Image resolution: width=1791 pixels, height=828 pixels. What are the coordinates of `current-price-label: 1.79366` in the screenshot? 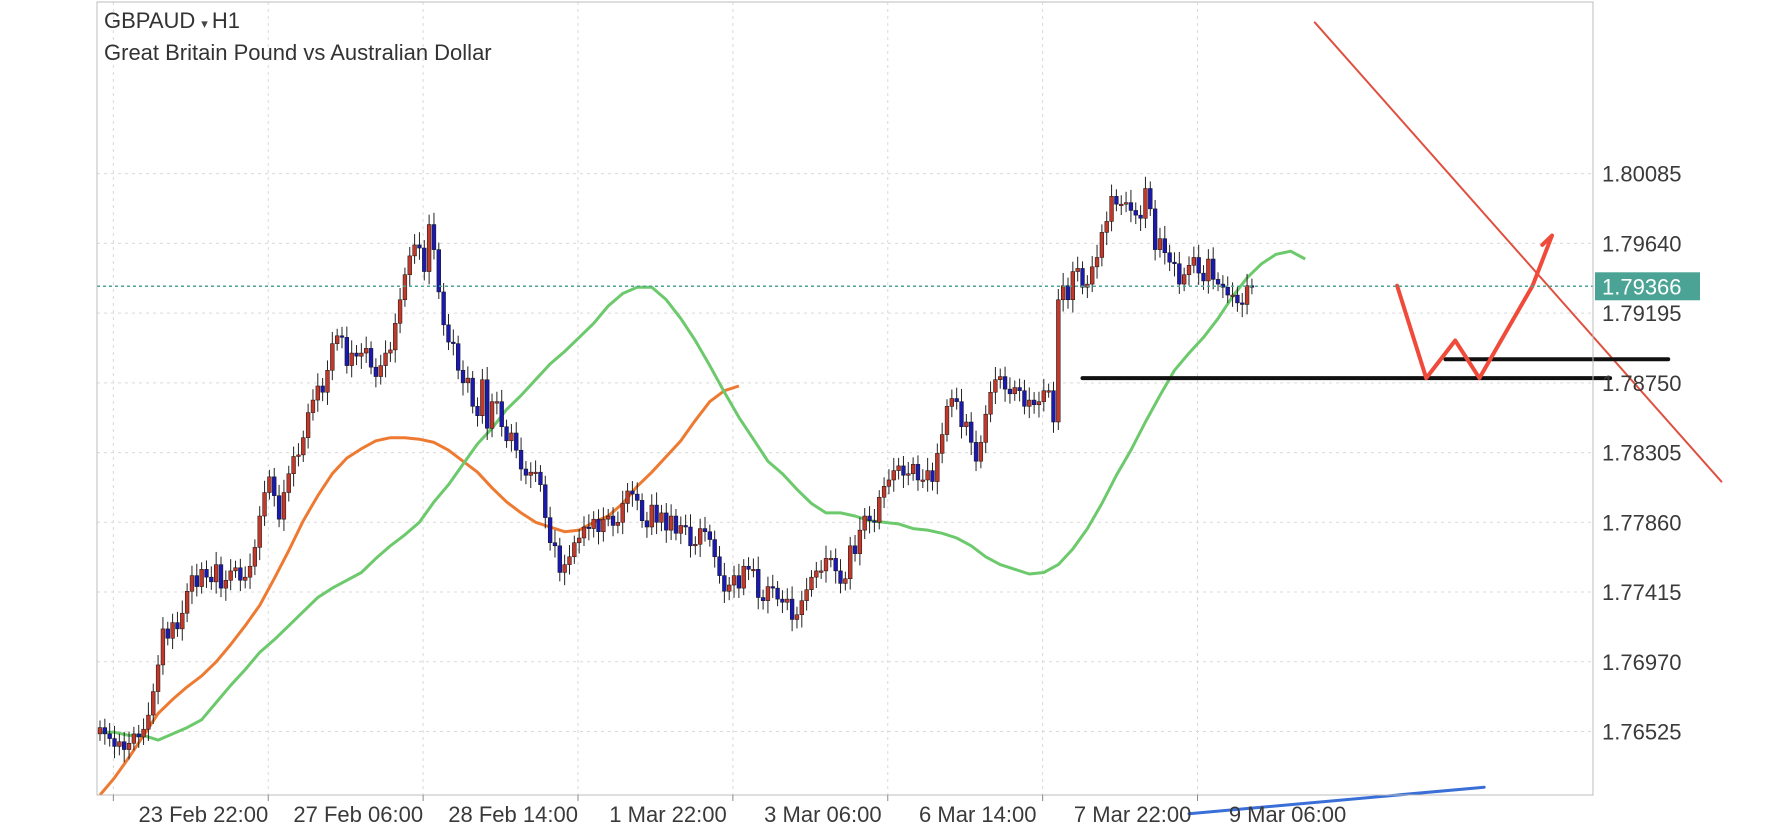 It's located at (1642, 286).